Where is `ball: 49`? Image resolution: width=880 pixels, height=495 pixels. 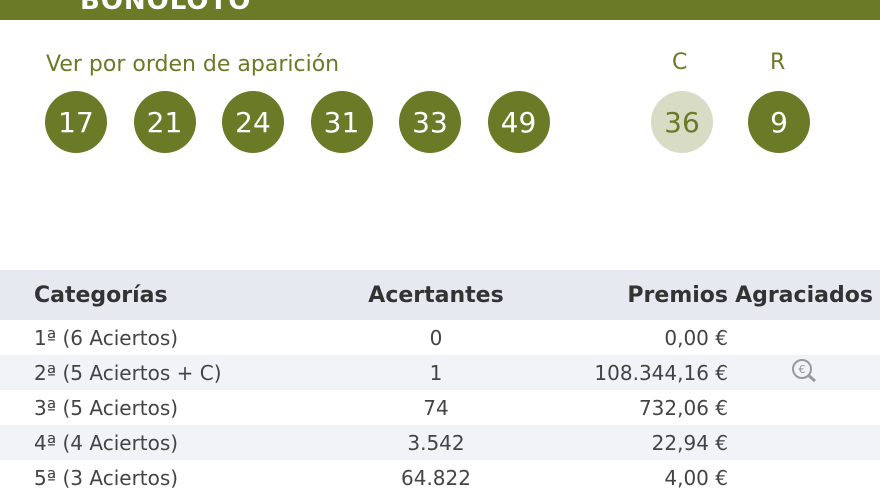
ball: 49 is located at coordinates (518, 122).